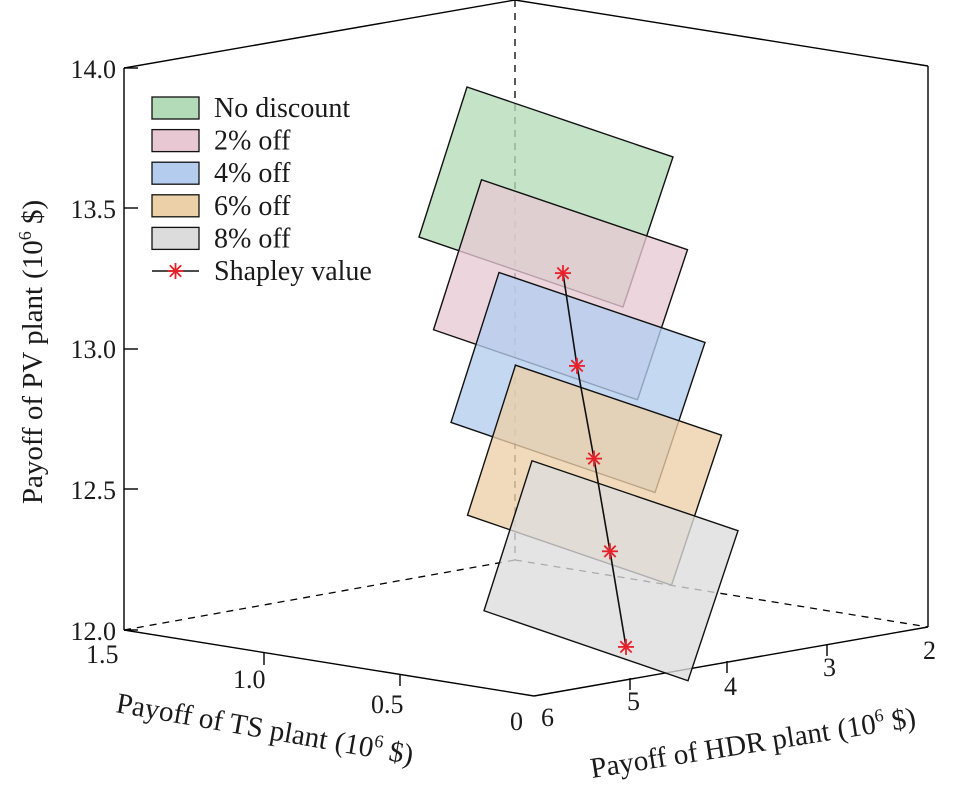 The image size is (964, 791). I want to click on x-axis-unit-tail: $), so click(397, 752).